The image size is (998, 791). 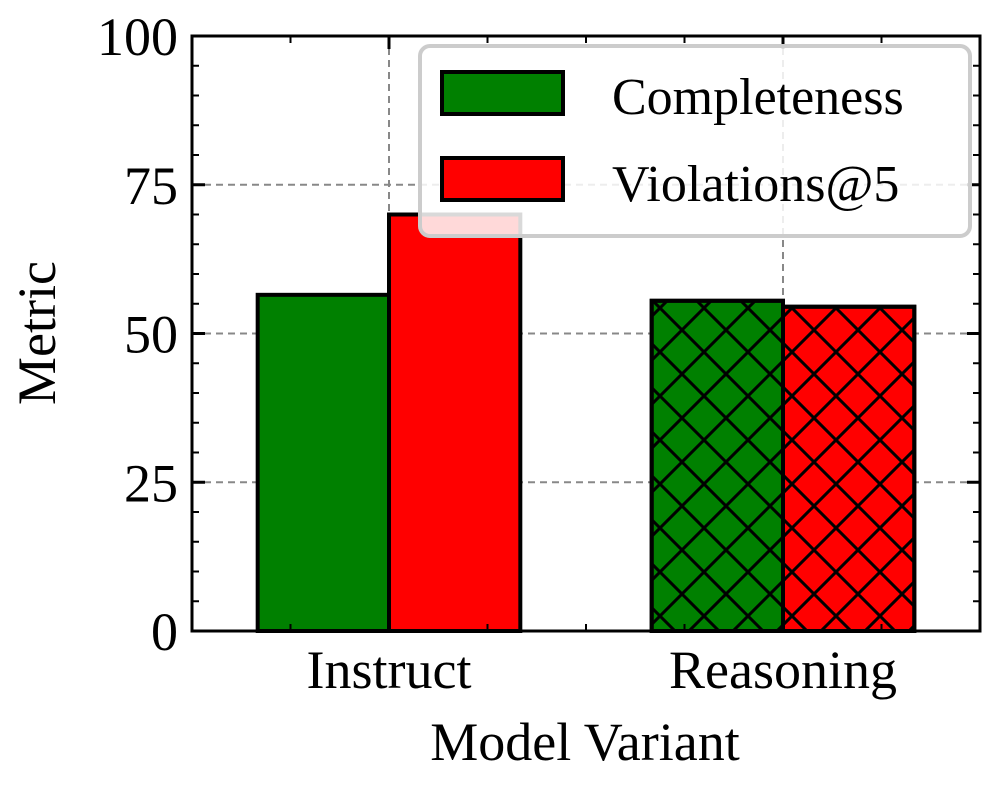 What do you see at coordinates (502, 179) in the screenshot?
I see `legend-swatch-violations` at bounding box center [502, 179].